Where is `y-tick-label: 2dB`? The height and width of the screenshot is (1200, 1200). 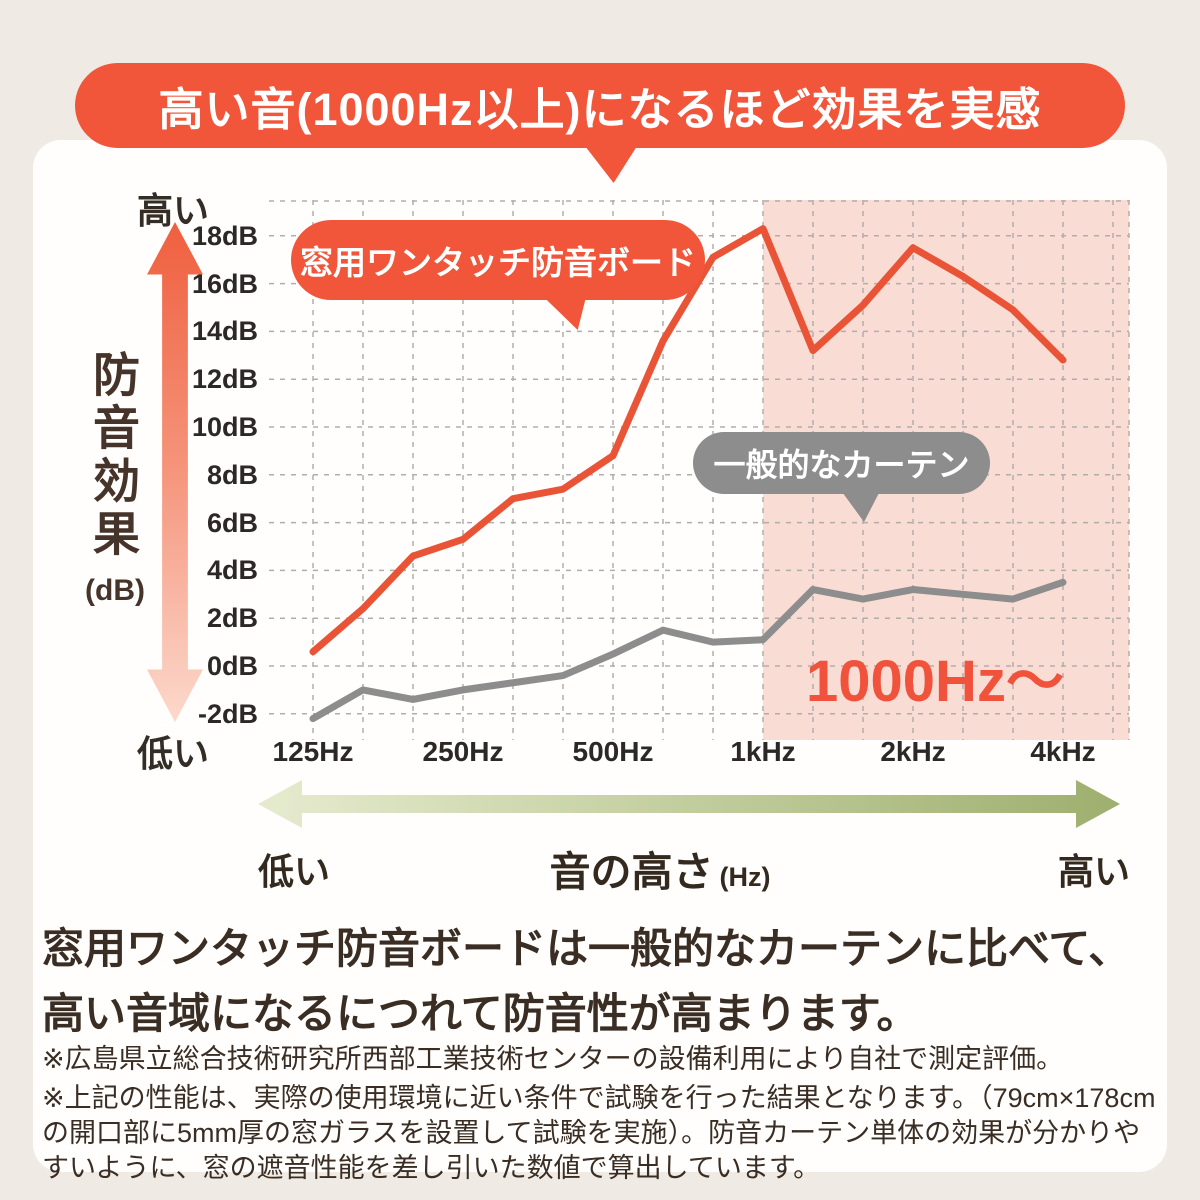 y-tick-label: 2dB is located at coordinates (232, 618).